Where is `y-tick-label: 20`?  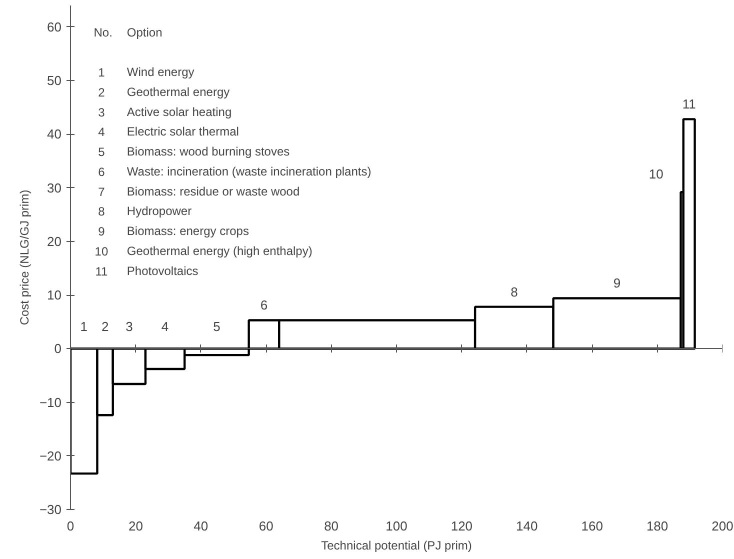
y-tick-label: 20 is located at coordinates (54, 241).